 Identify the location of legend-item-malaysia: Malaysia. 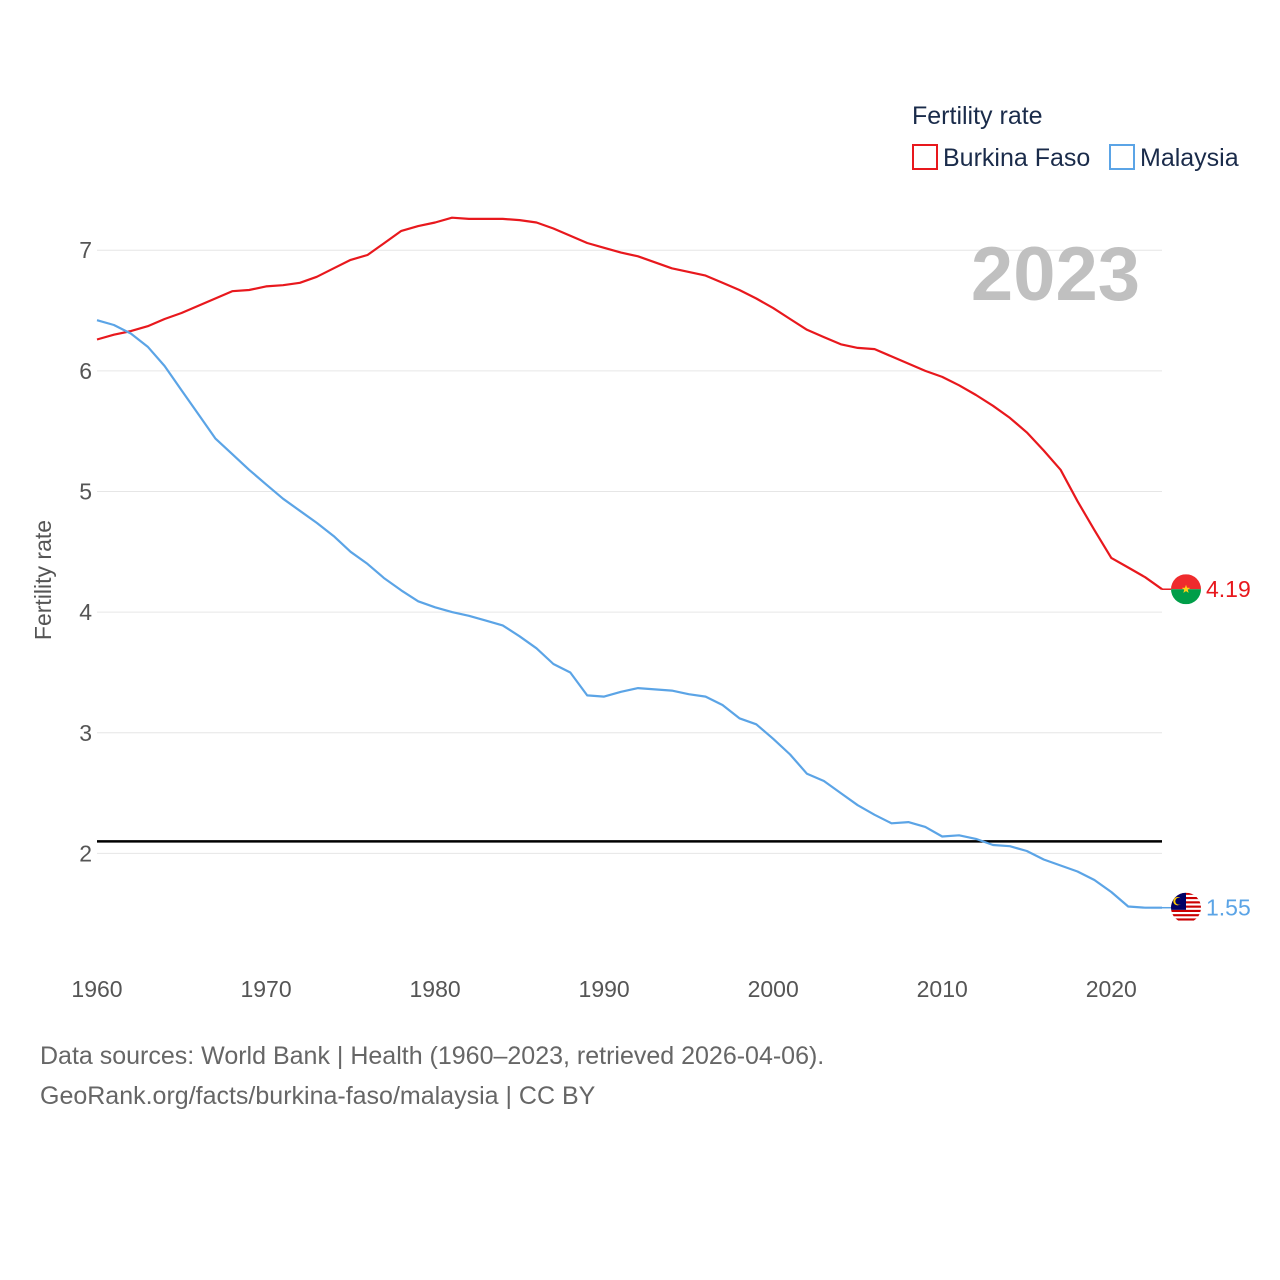
(1174, 158).